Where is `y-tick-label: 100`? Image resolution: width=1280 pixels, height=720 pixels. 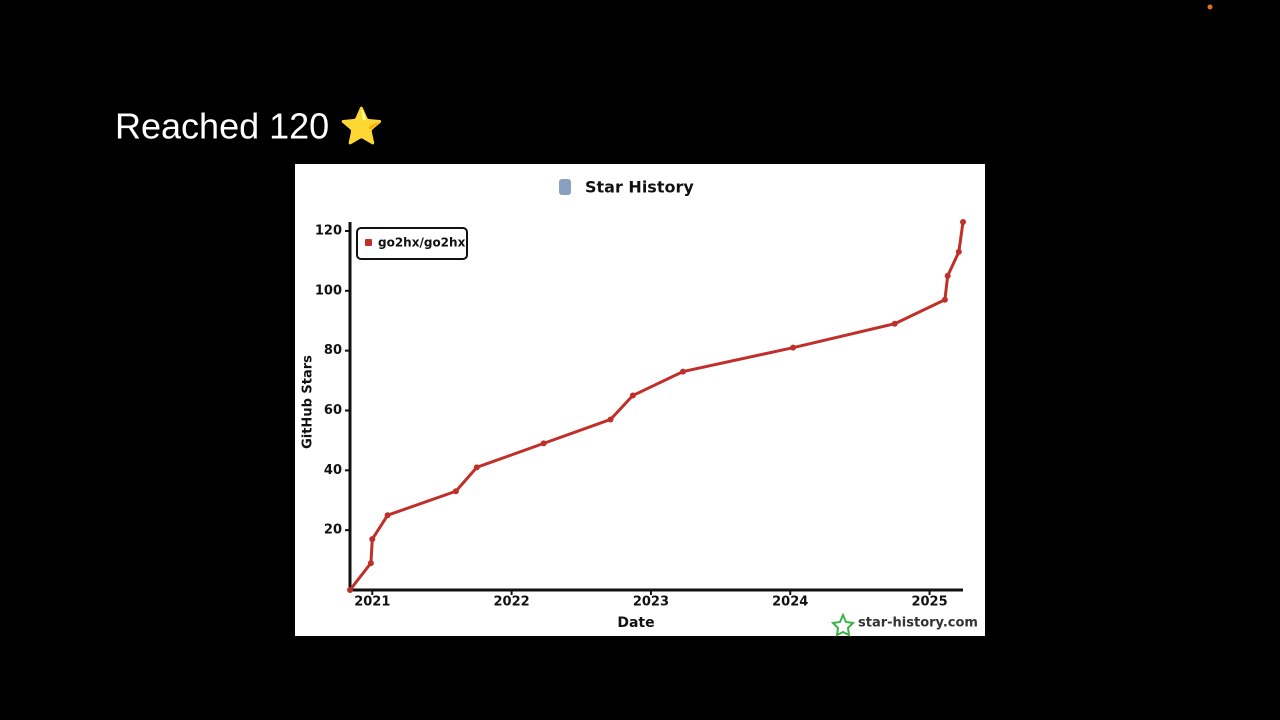 y-tick-label: 100 is located at coordinates (328, 290).